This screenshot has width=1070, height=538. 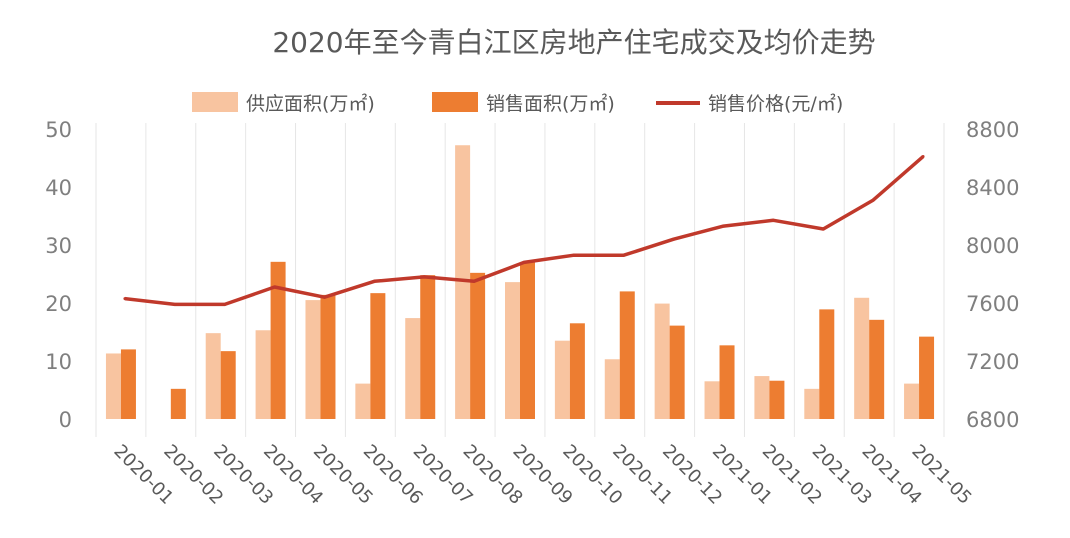 I want to click on right-tick-label: 7200, so click(x=992, y=362).